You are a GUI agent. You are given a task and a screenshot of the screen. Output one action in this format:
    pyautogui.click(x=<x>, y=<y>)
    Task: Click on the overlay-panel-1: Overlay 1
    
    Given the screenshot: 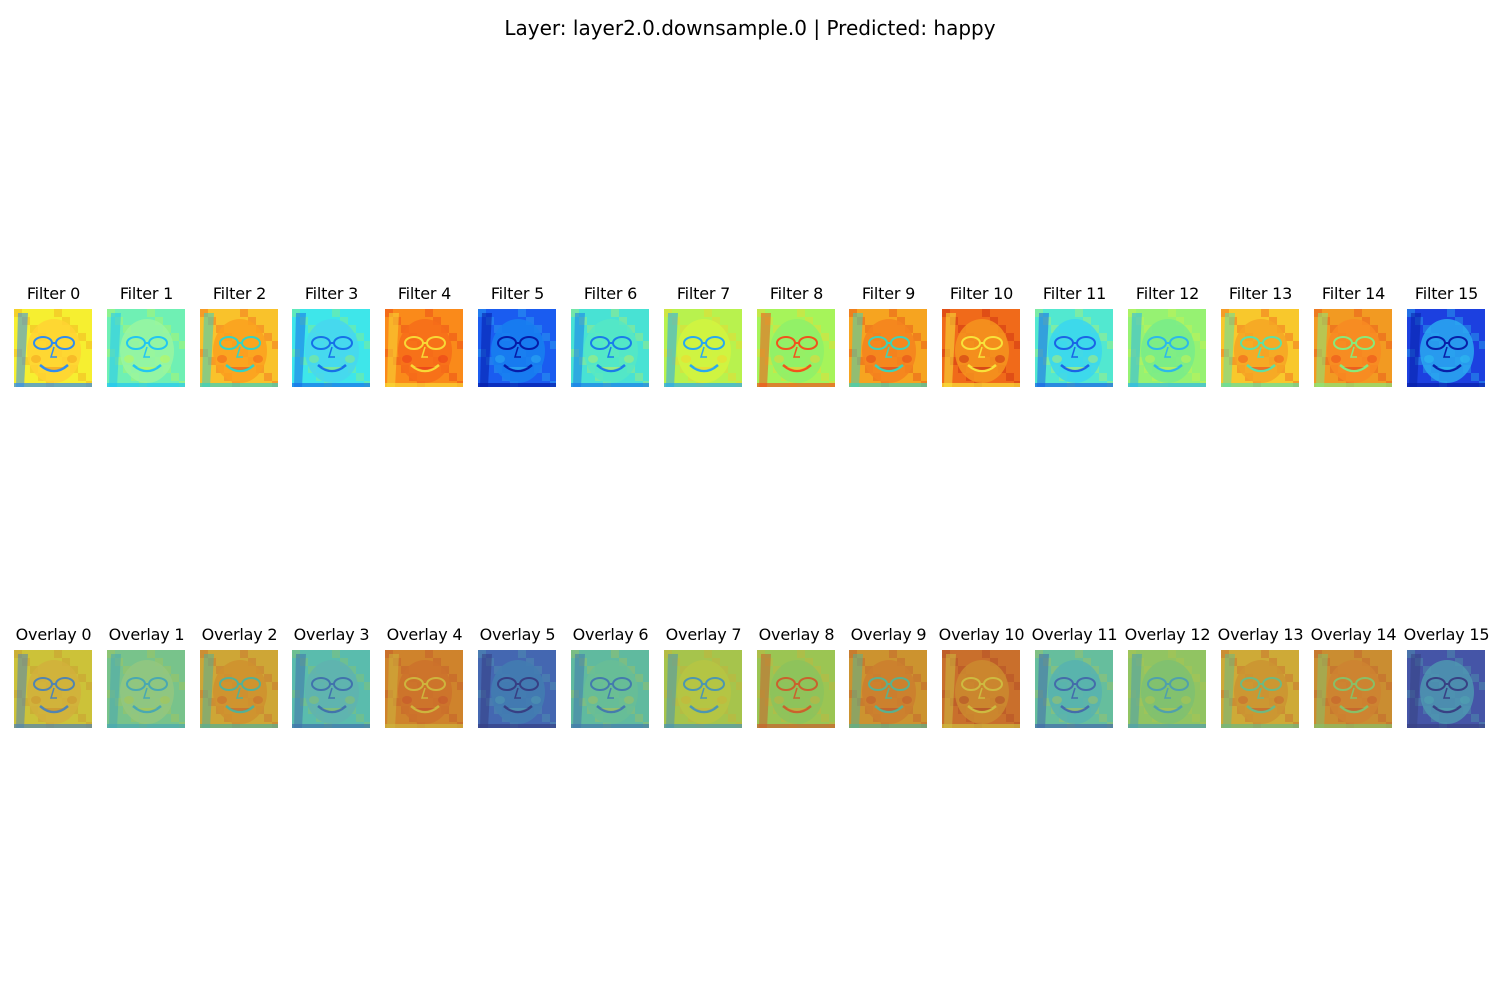 What is the action you would take?
    pyautogui.click(x=146, y=676)
    